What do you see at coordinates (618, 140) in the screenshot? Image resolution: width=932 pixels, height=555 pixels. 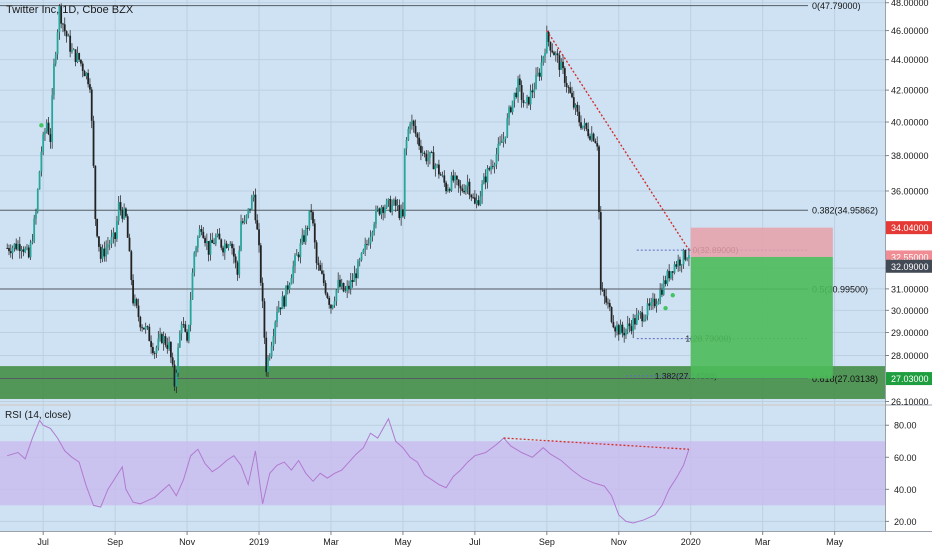 I see `trend-line` at bounding box center [618, 140].